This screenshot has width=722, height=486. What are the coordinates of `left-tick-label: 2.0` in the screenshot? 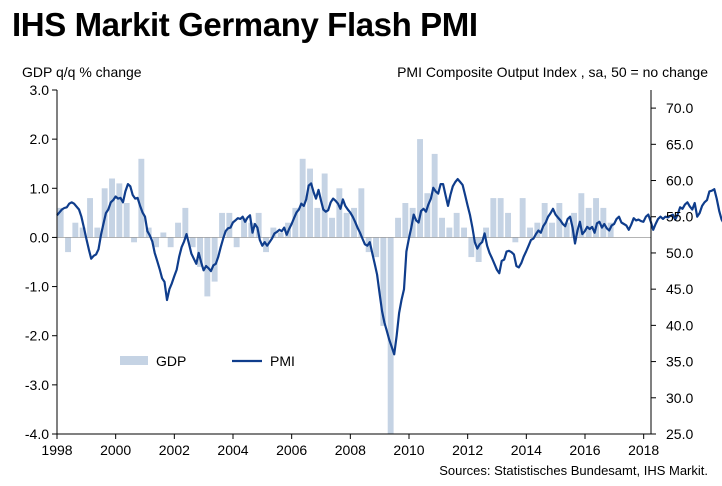 It's located at (40, 139).